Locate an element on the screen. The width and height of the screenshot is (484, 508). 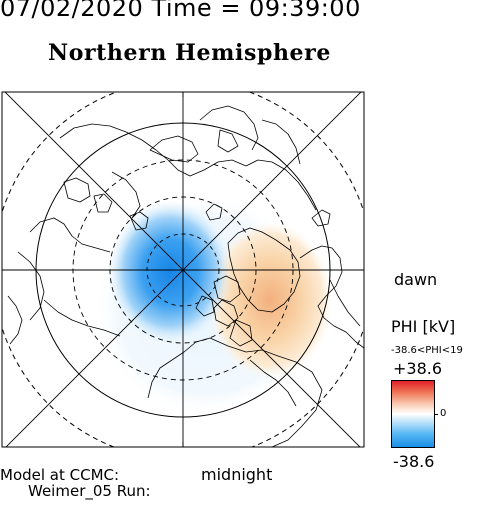
positive-potential-cell is located at coordinates (270, 300).